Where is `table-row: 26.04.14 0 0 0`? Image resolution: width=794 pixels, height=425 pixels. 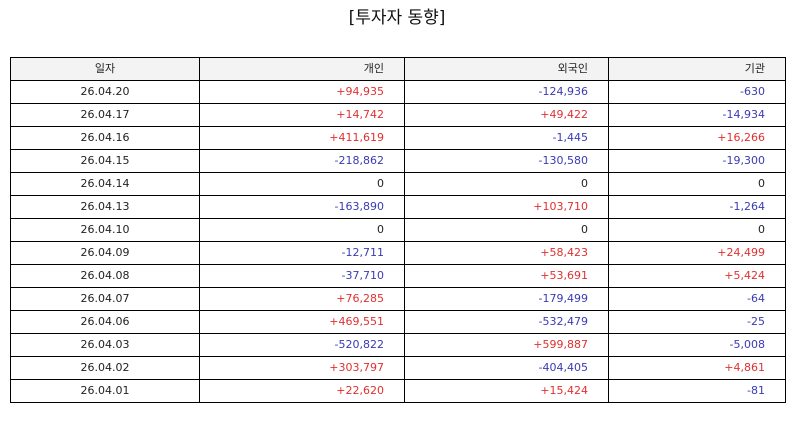
table-row: 26.04.14 0 0 0 is located at coordinates (398, 184).